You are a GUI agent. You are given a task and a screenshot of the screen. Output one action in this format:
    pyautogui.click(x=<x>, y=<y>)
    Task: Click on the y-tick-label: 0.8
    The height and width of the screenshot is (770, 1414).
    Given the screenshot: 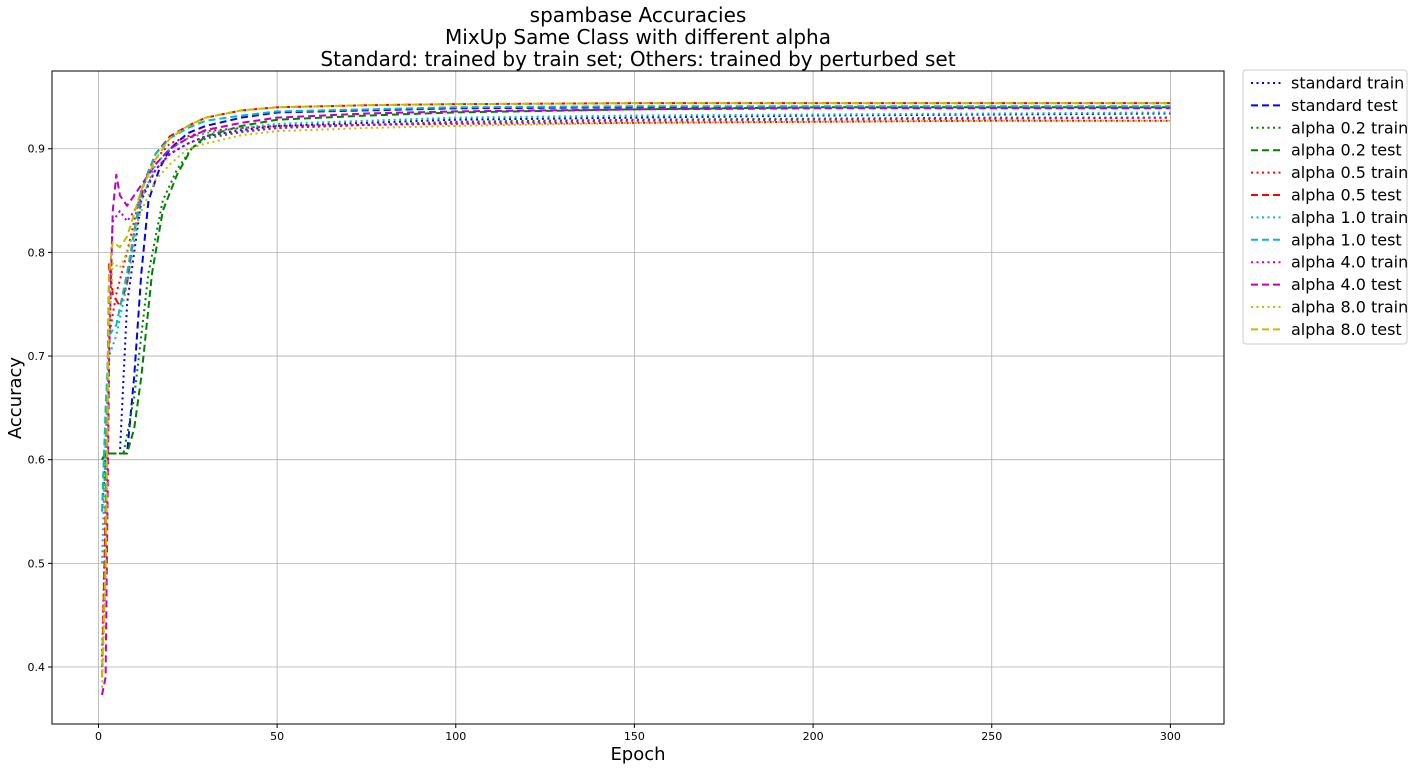 What is the action you would take?
    pyautogui.click(x=37, y=252)
    